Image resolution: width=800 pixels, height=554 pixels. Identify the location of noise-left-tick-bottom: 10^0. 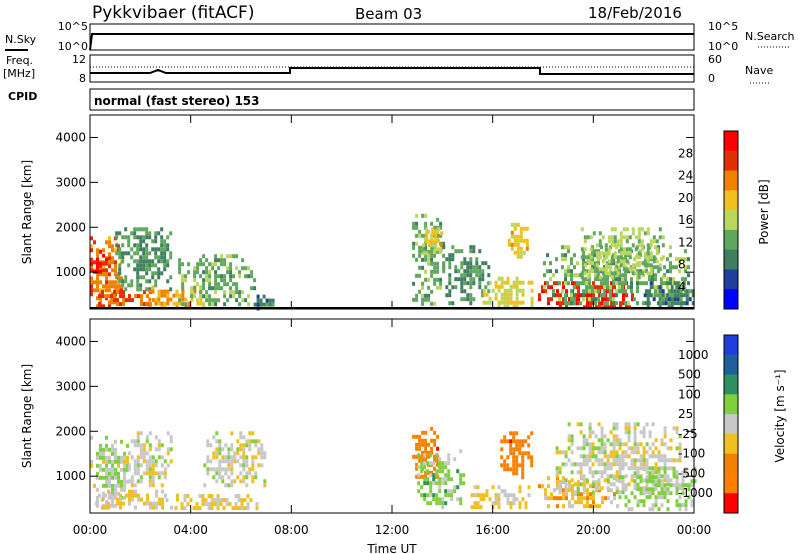
(73, 46).